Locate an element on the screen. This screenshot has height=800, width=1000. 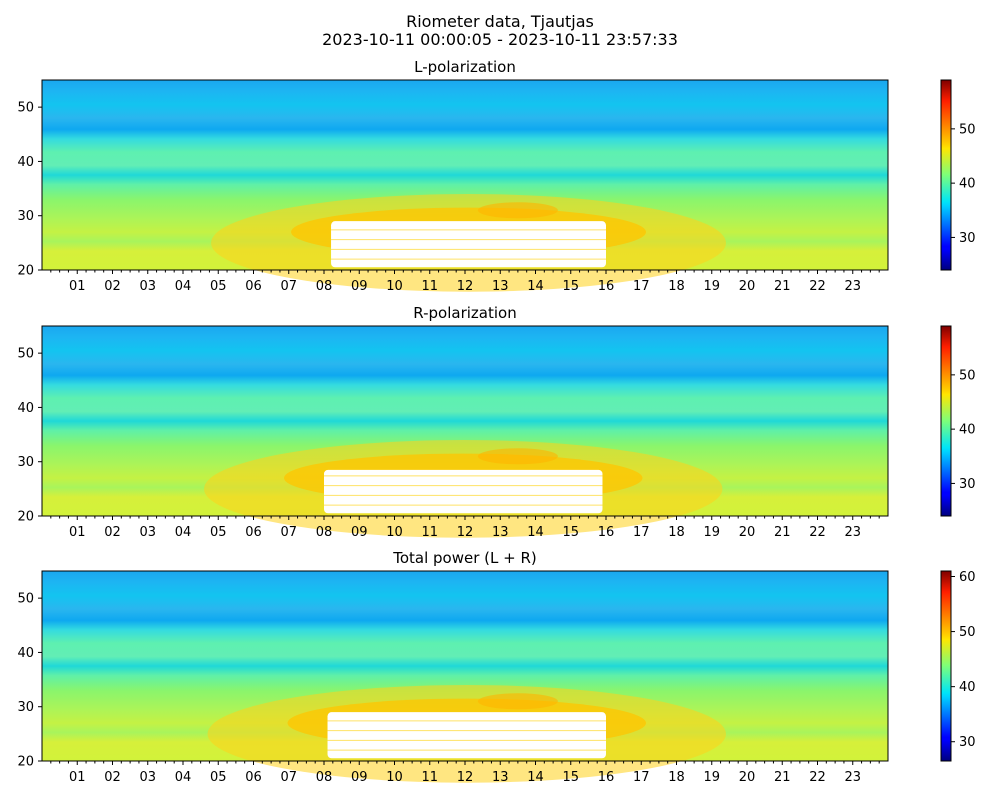
panel-title: L-polarization is located at coordinates (465, 67).